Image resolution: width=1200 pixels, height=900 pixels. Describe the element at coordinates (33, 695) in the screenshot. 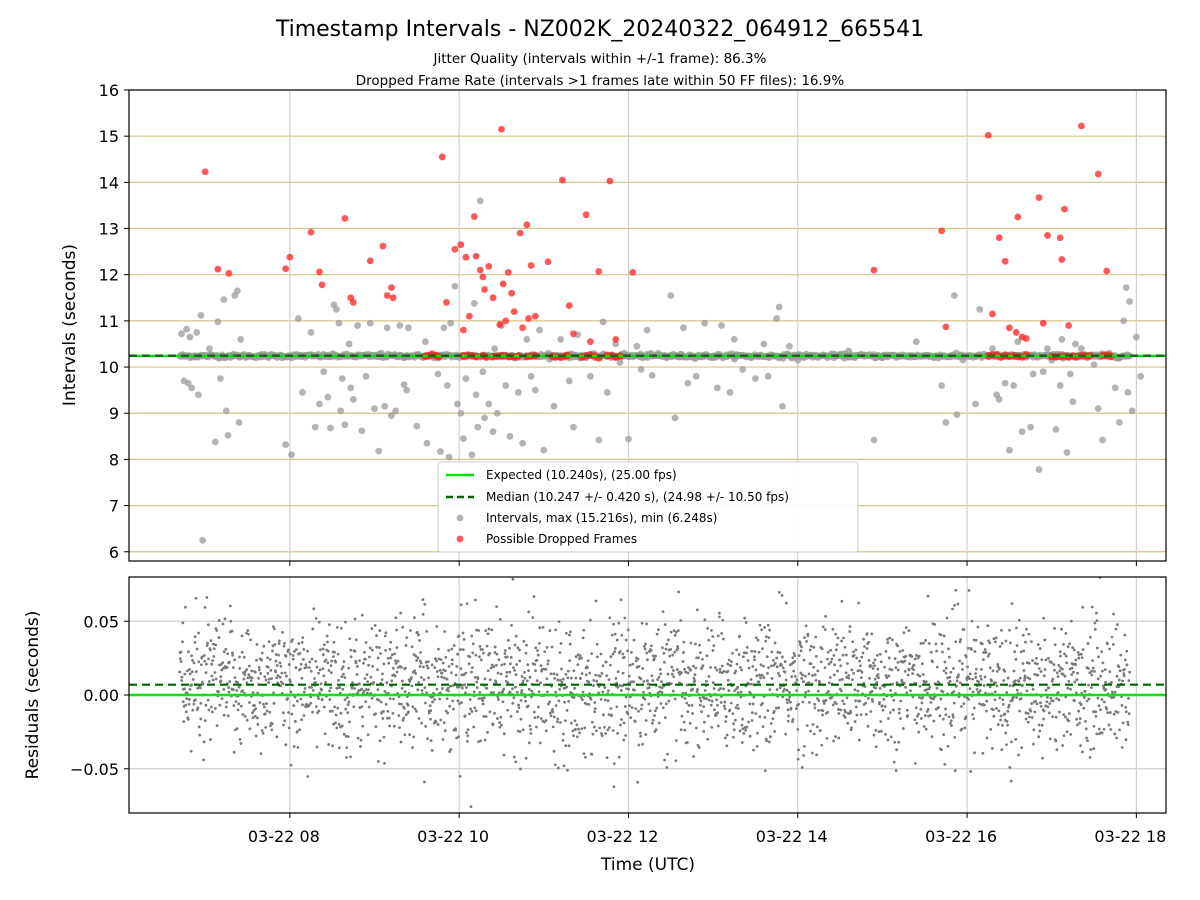

I see `residuals-y-axis-label: Residuals (seconds)` at that location.